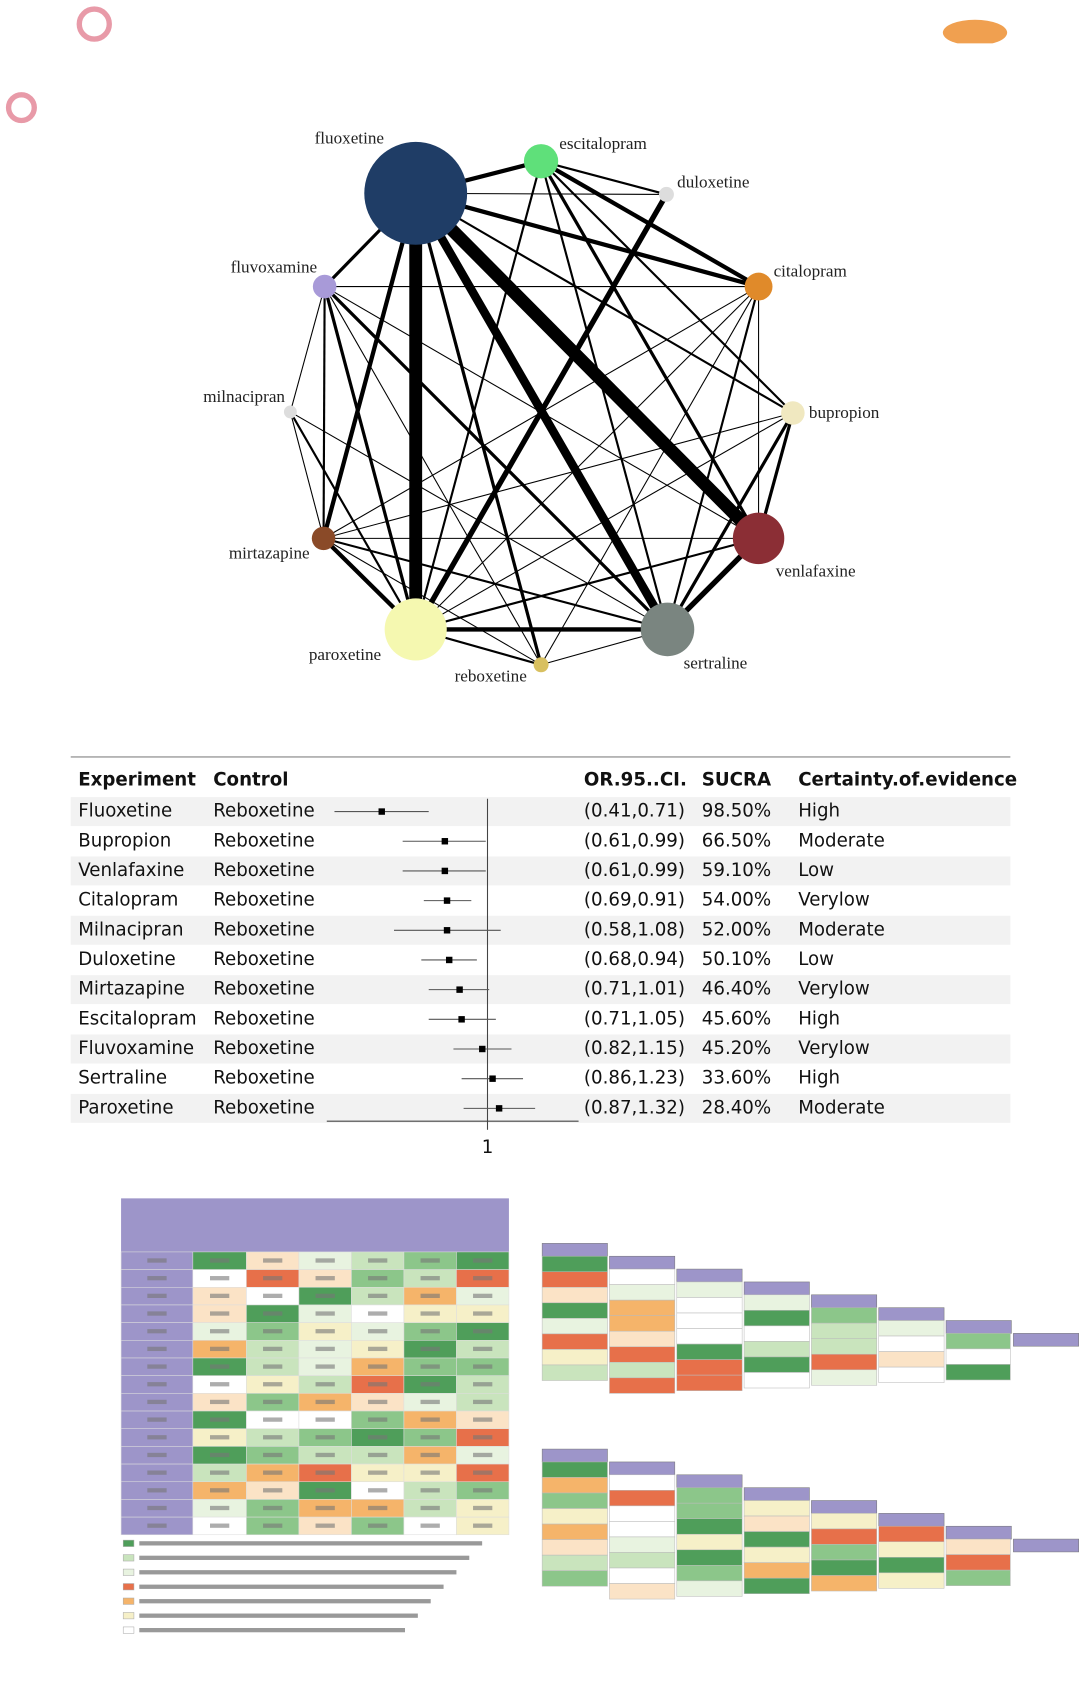  I want to click on certainty: High, so click(819, 1018).